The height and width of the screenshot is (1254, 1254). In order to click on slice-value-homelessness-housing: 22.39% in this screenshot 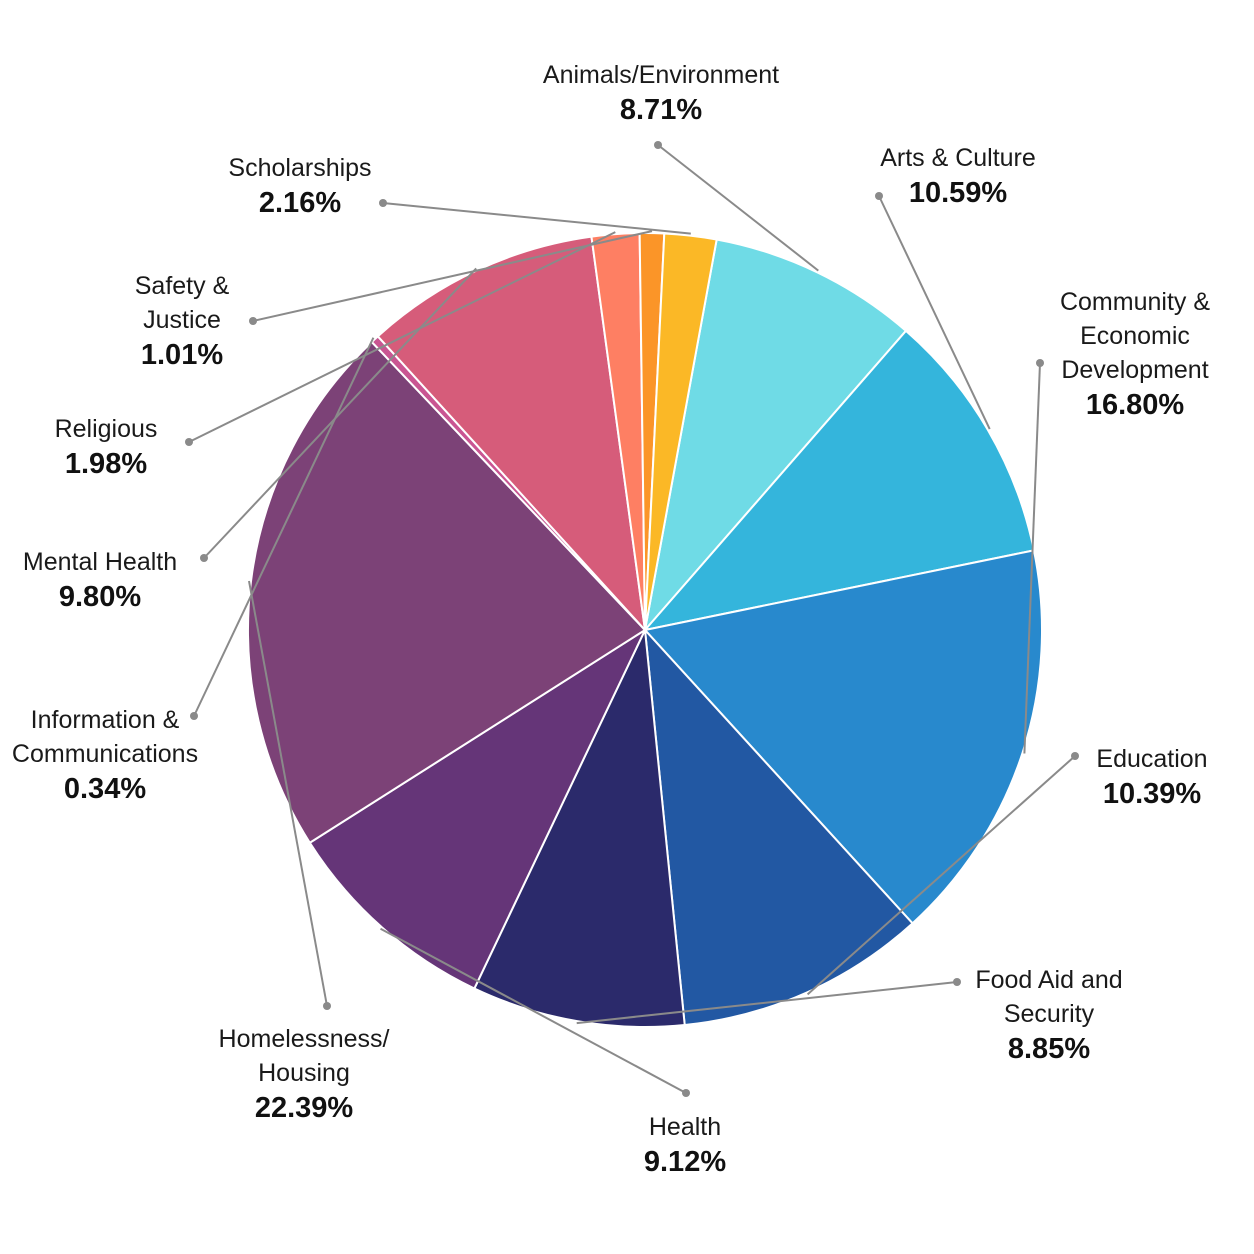, I will do `click(304, 1108)`.